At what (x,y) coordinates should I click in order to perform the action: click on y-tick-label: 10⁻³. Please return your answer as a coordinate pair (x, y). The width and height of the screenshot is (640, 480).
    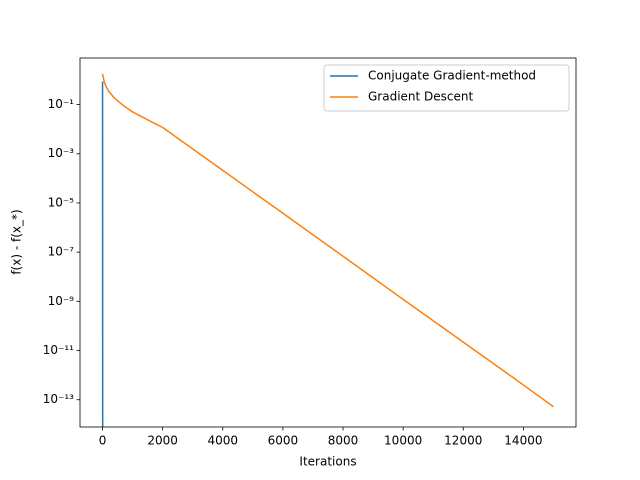
    Looking at the image, I should click on (61, 153).